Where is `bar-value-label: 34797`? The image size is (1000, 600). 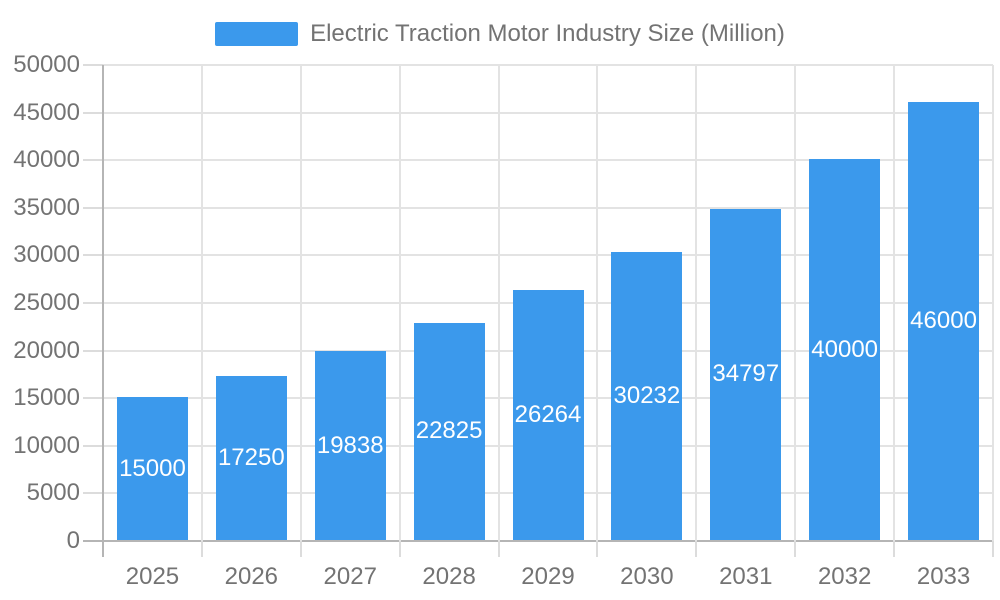 bar-value-label: 34797 is located at coordinates (746, 374).